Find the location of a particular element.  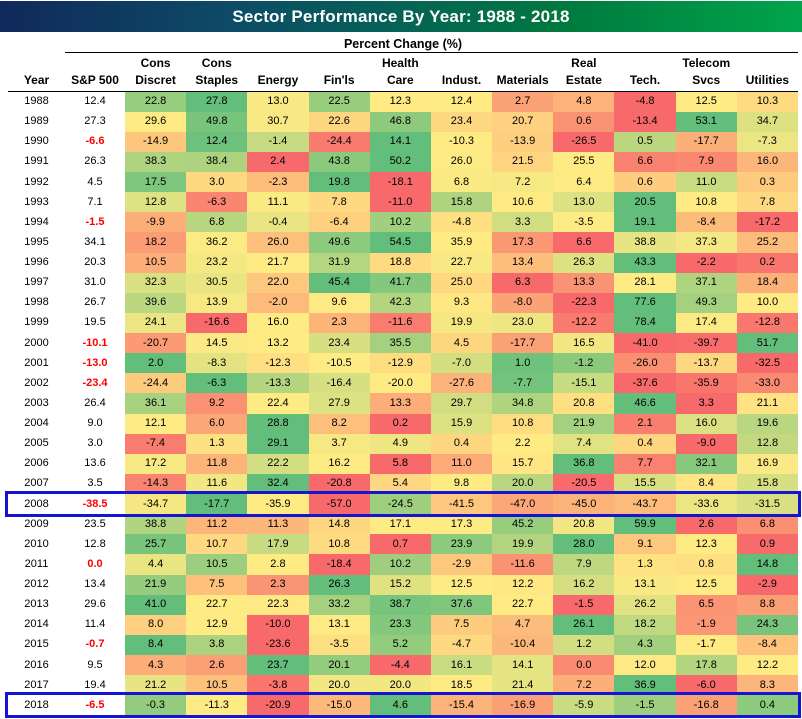

sector-cell: -35.9 is located at coordinates (706, 383).